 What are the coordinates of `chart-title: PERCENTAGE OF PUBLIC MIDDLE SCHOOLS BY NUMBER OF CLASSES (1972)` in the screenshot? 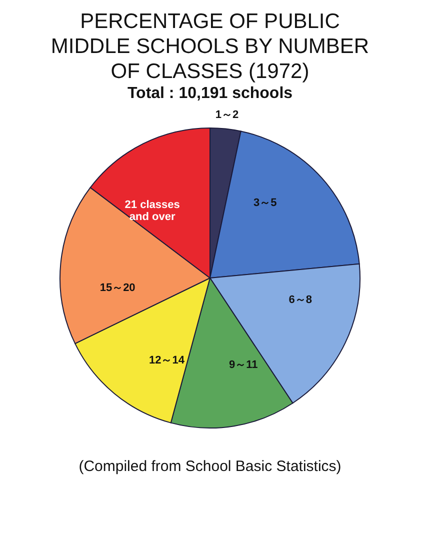 It's located at (210, 46).